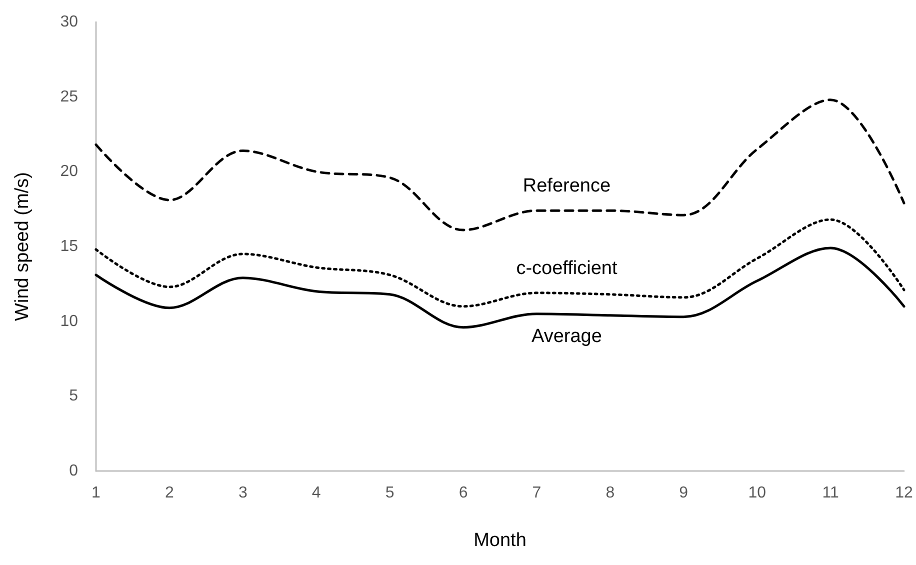 Image resolution: width=916 pixels, height=565 pixels. Describe the element at coordinates (69, 22) in the screenshot. I see `y-tick-label: 30` at that location.